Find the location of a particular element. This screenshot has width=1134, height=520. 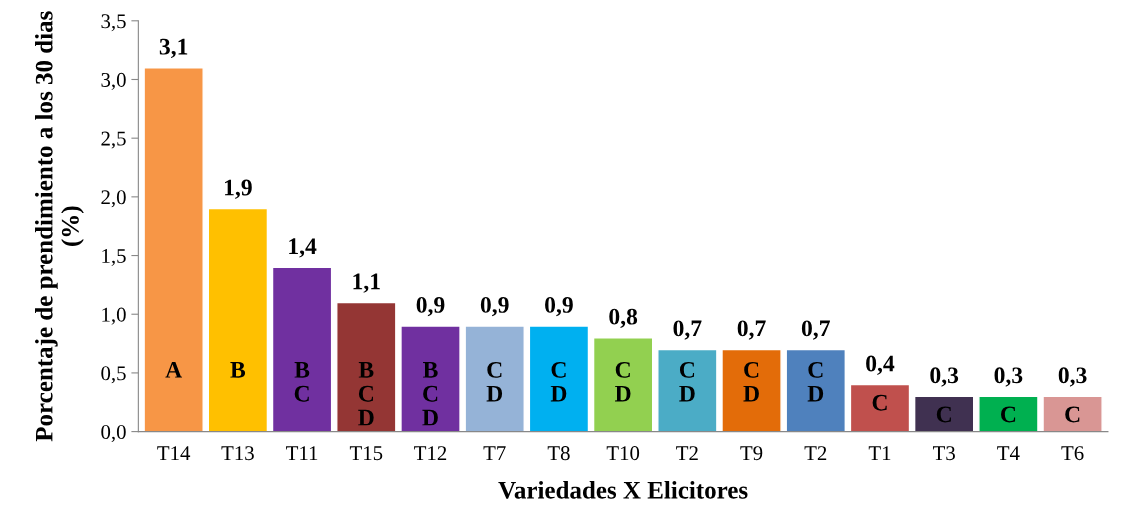

x-tick-label: T11 is located at coordinates (302, 453).